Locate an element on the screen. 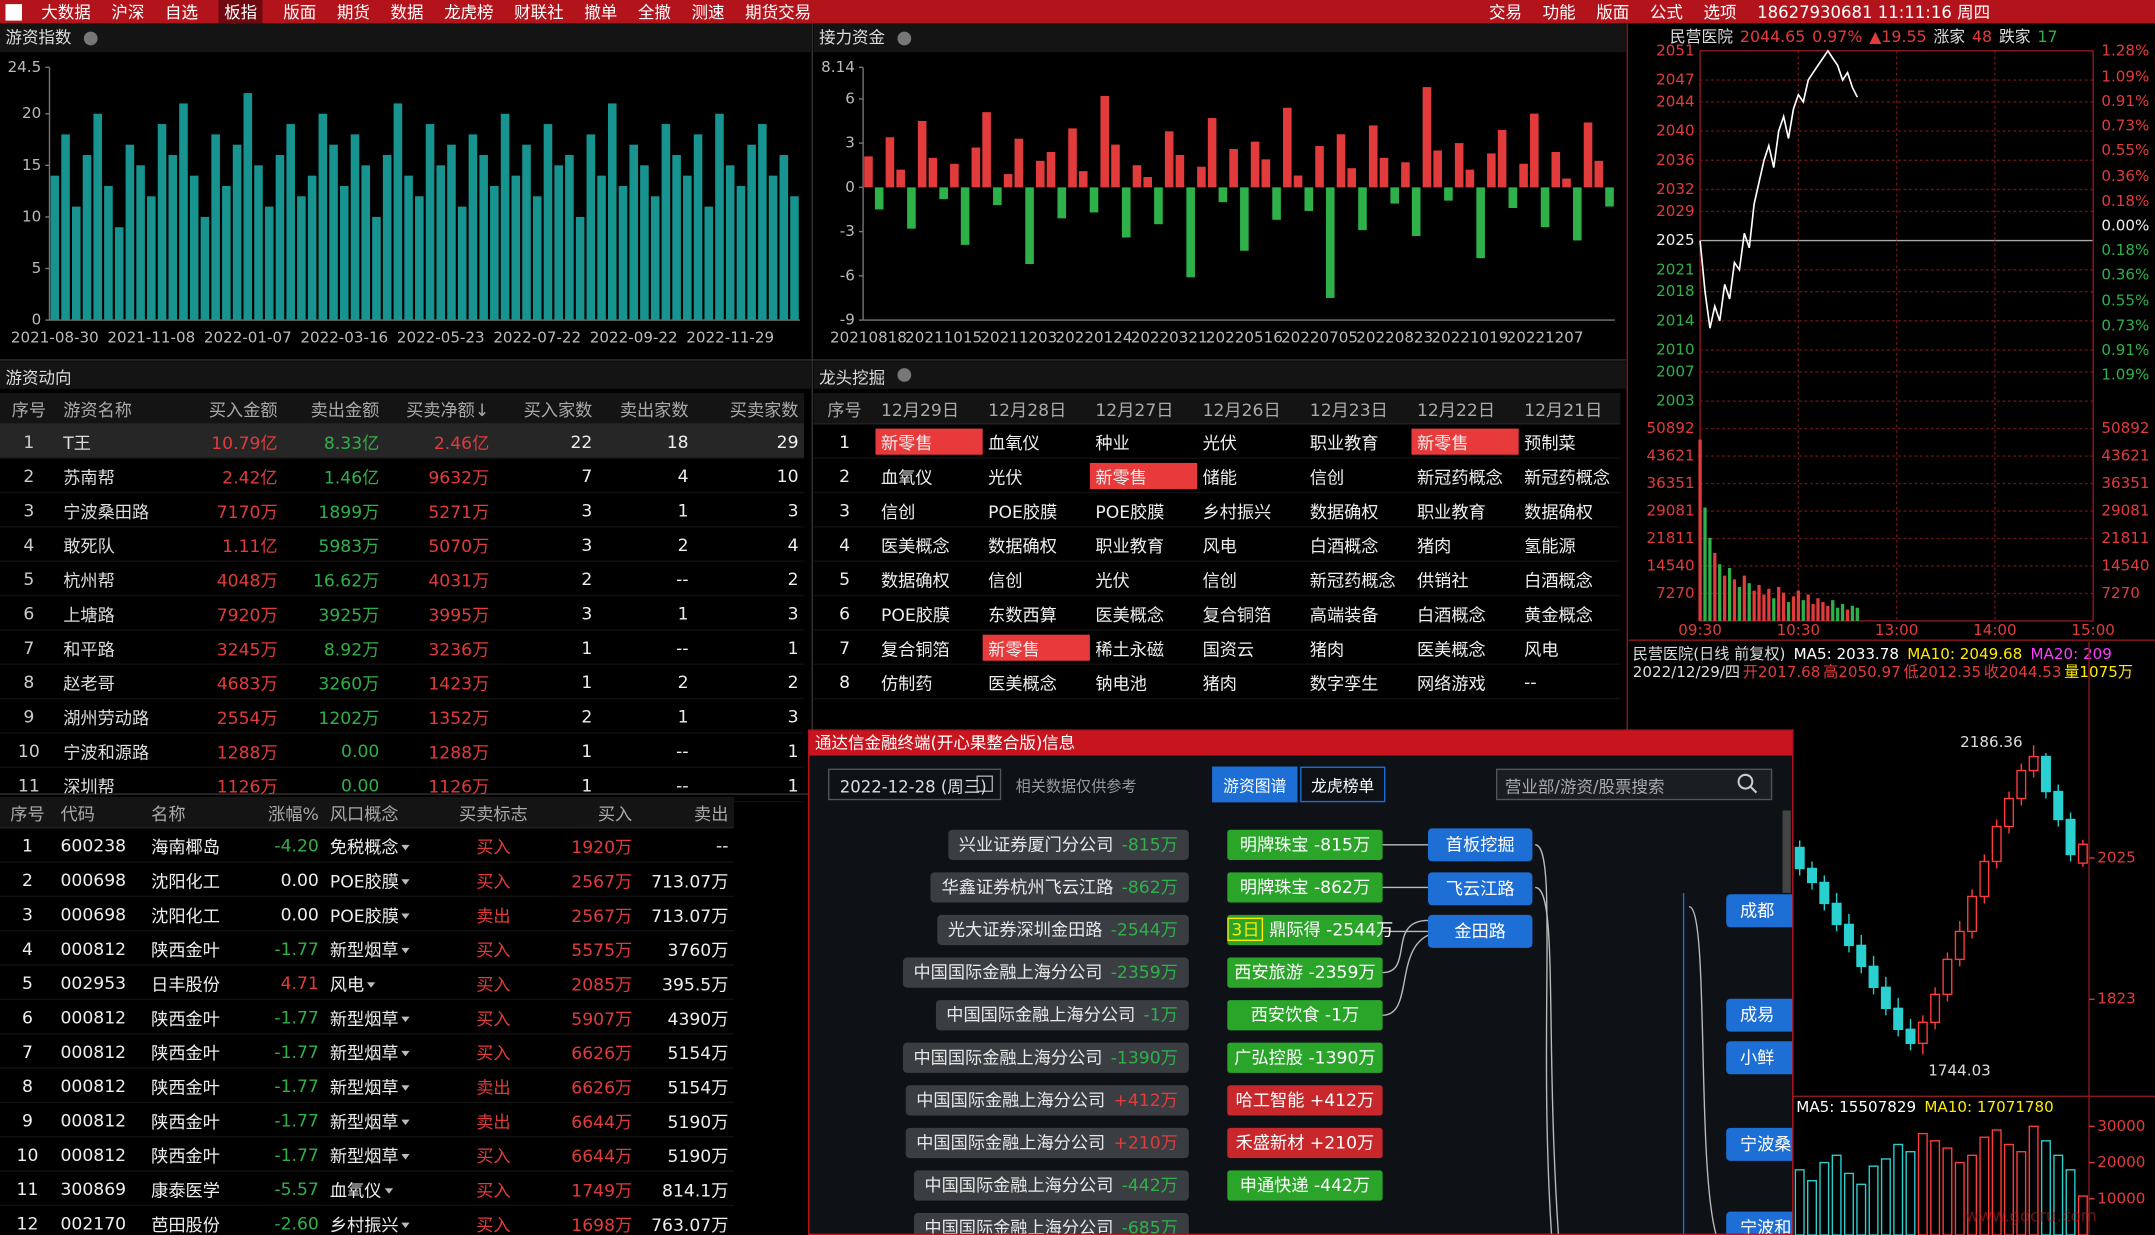 The image size is (2155, 1235). table-row: 5 002953 日丰股份 4.71 风电 买入 2085万 395.5万 is located at coordinates (367, 983).